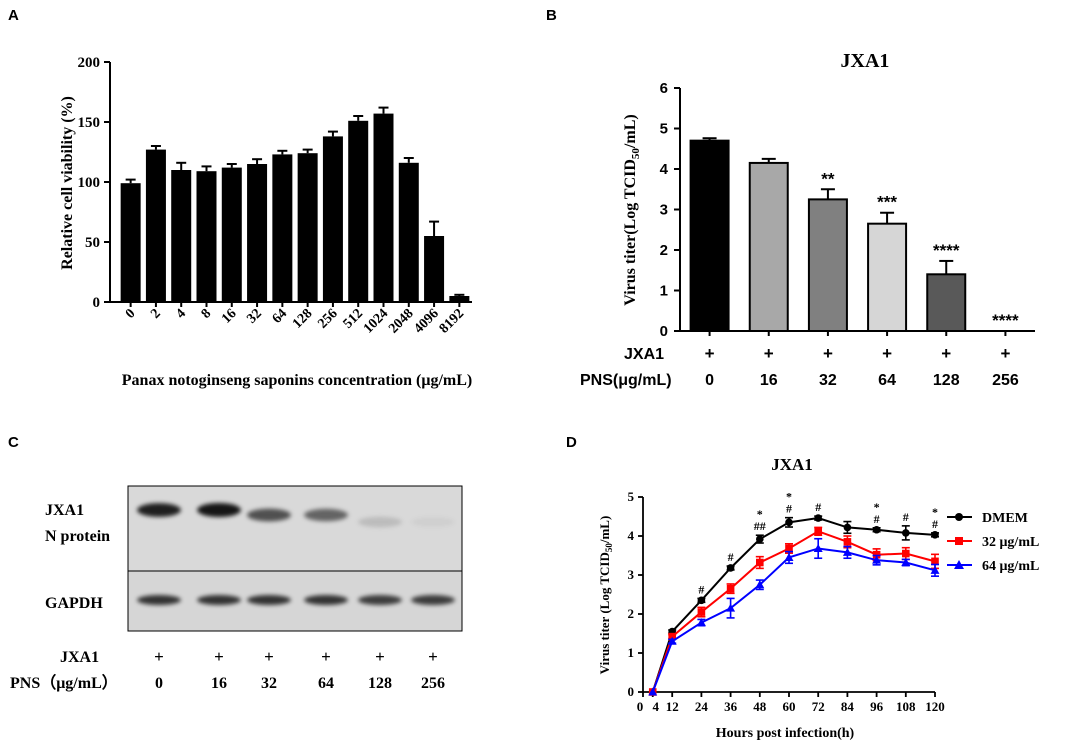  I want to click on panel-d-x-tick-label: 96, so click(877, 706).